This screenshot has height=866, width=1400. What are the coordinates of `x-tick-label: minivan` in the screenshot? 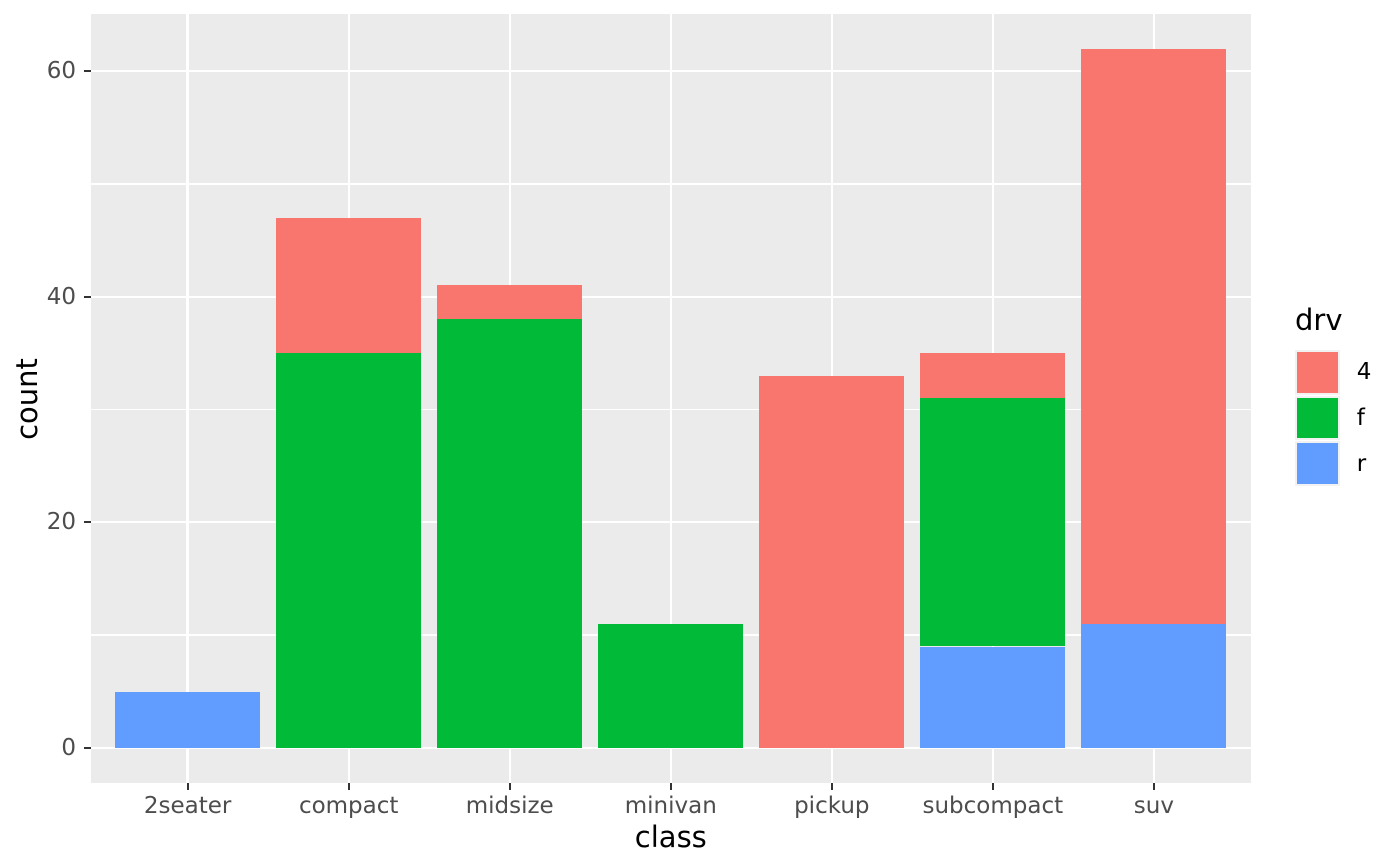 It's located at (670, 806).